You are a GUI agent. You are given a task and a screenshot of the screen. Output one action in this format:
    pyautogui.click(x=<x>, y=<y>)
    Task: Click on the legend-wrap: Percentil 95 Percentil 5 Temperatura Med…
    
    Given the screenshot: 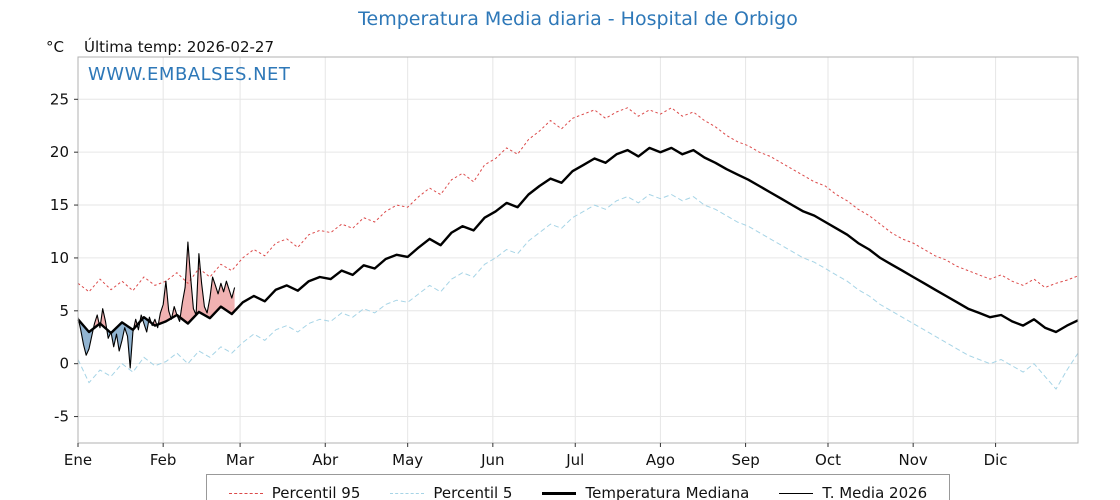 What is the action you would take?
    pyautogui.click(x=578, y=487)
    